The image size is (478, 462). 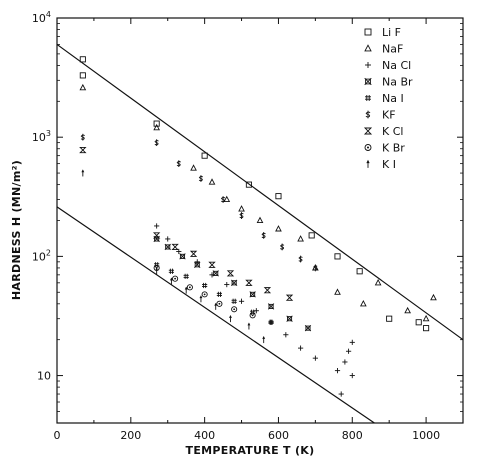 I want to click on legend-label-k-i: K I, so click(x=389, y=164).